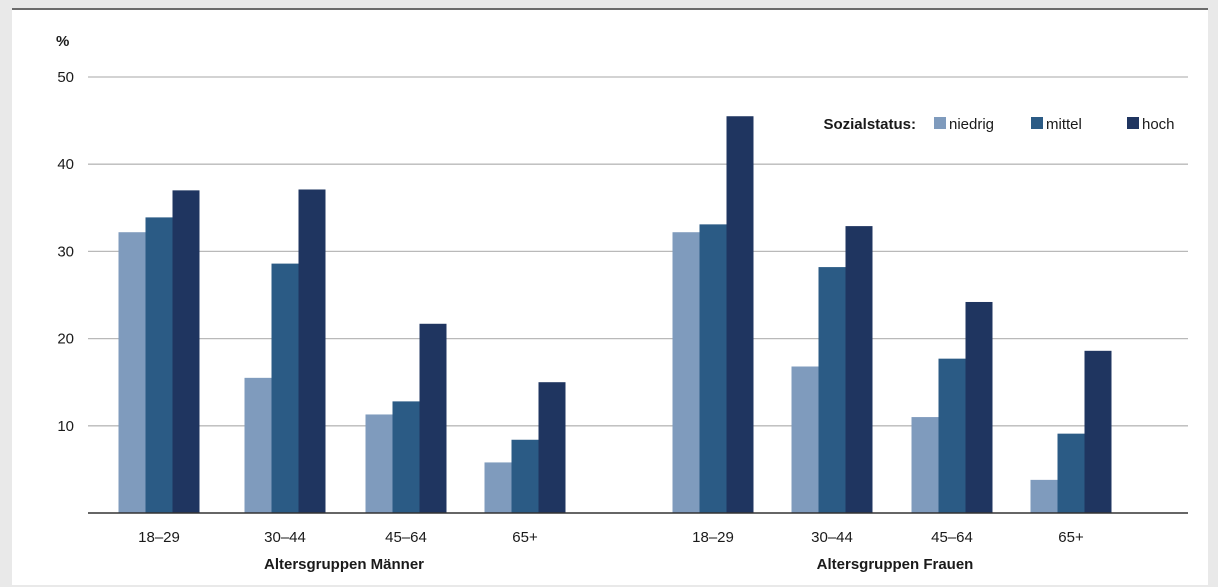 This screenshot has width=1218, height=587. What do you see at coordinates (1133, 123) in the screenshot?
I see `legend-swatch-hoch` at bounding box center [1133, 123].